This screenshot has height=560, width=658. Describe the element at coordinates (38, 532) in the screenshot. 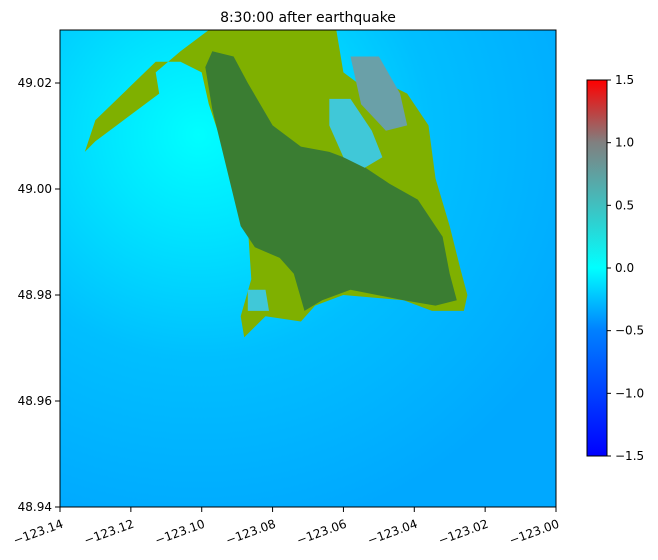

I see `x-tick-label: −123.14` at that location.